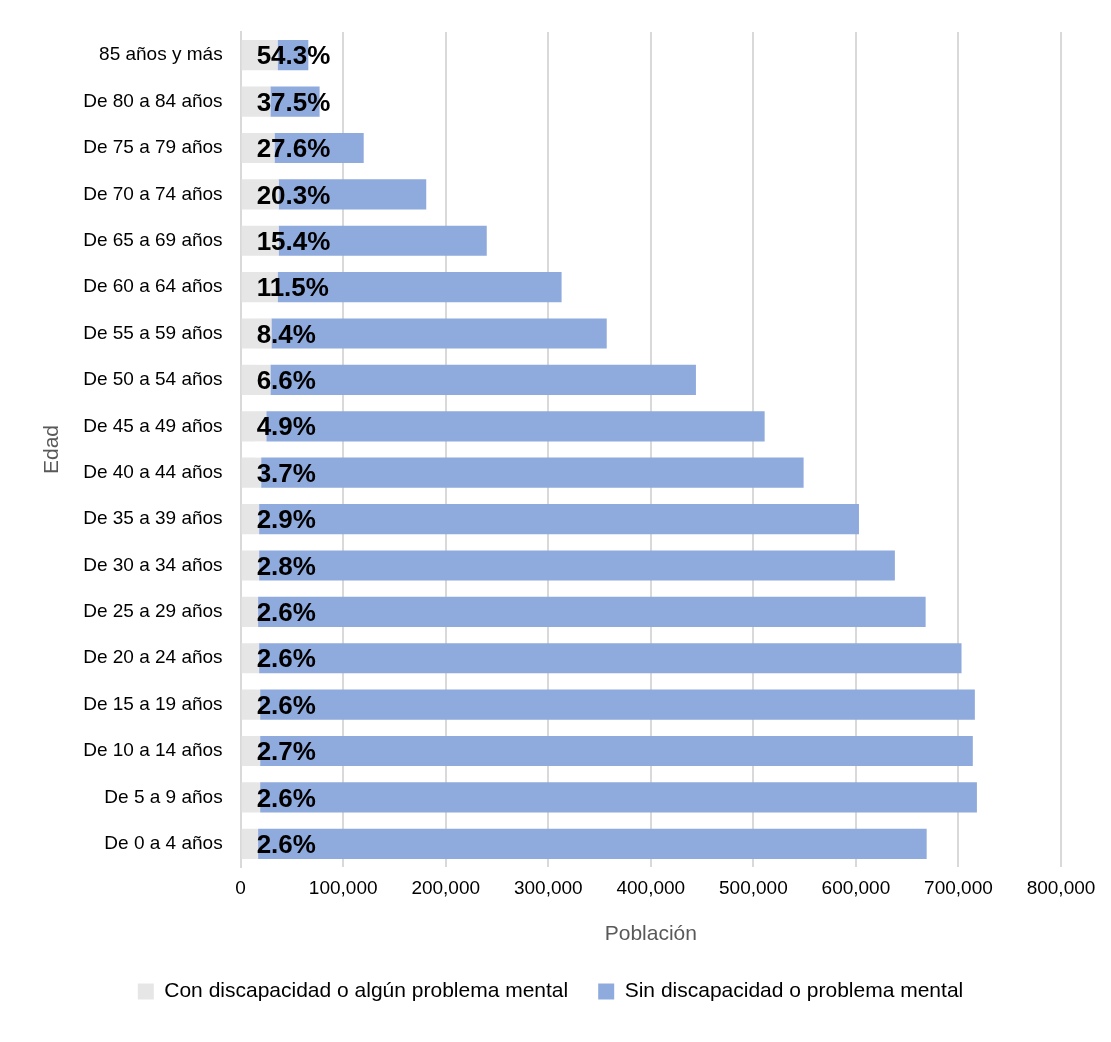 Image resolution: width=1111 pixels, height=1042 pixels. What do you see at coordinates (651, 887) in the screenshot?
I see `x-tick-label: 400,000` at bounding box center [651, 887].